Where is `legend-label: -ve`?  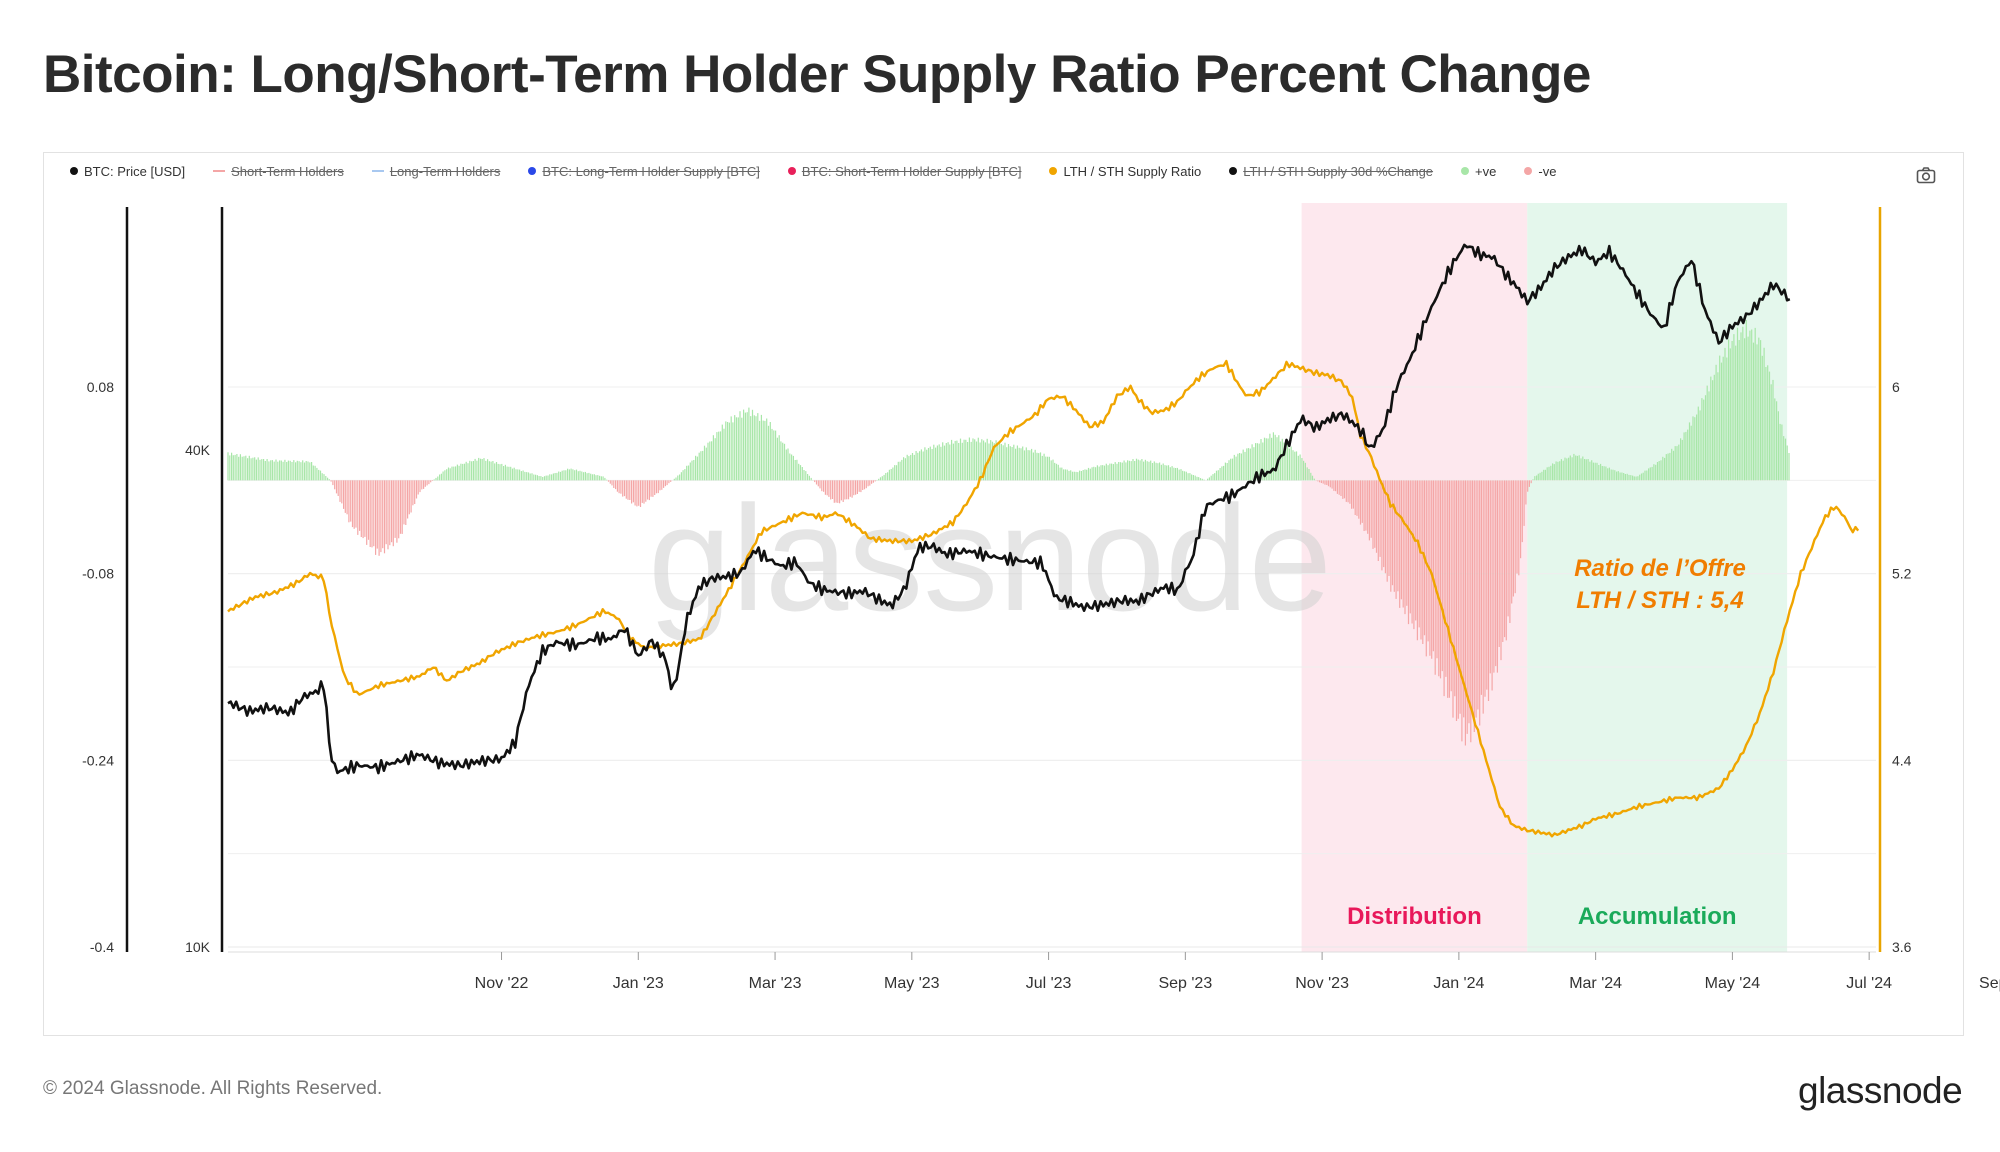
legend-label: -ve is located at coordinates (1547, 171).